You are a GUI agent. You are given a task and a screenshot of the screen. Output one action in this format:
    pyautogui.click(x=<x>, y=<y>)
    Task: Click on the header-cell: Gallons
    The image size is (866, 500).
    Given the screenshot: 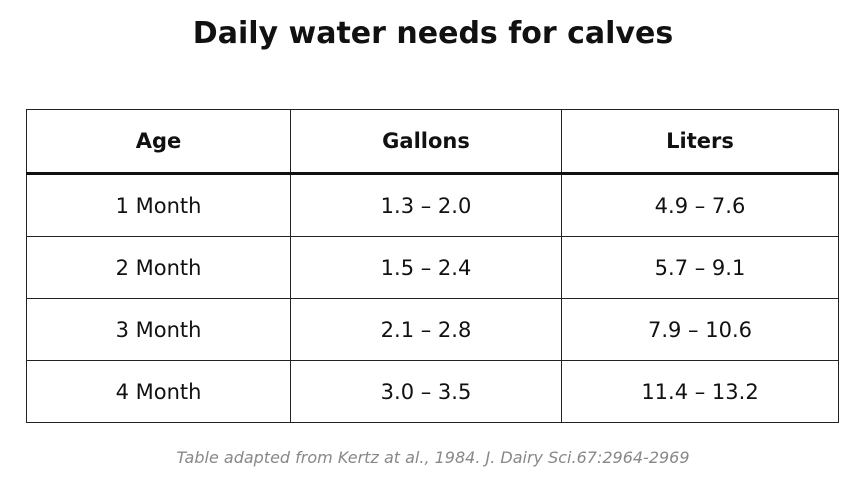 What is the action you would take?
    pyautogui.click(x=426, y=142)
    